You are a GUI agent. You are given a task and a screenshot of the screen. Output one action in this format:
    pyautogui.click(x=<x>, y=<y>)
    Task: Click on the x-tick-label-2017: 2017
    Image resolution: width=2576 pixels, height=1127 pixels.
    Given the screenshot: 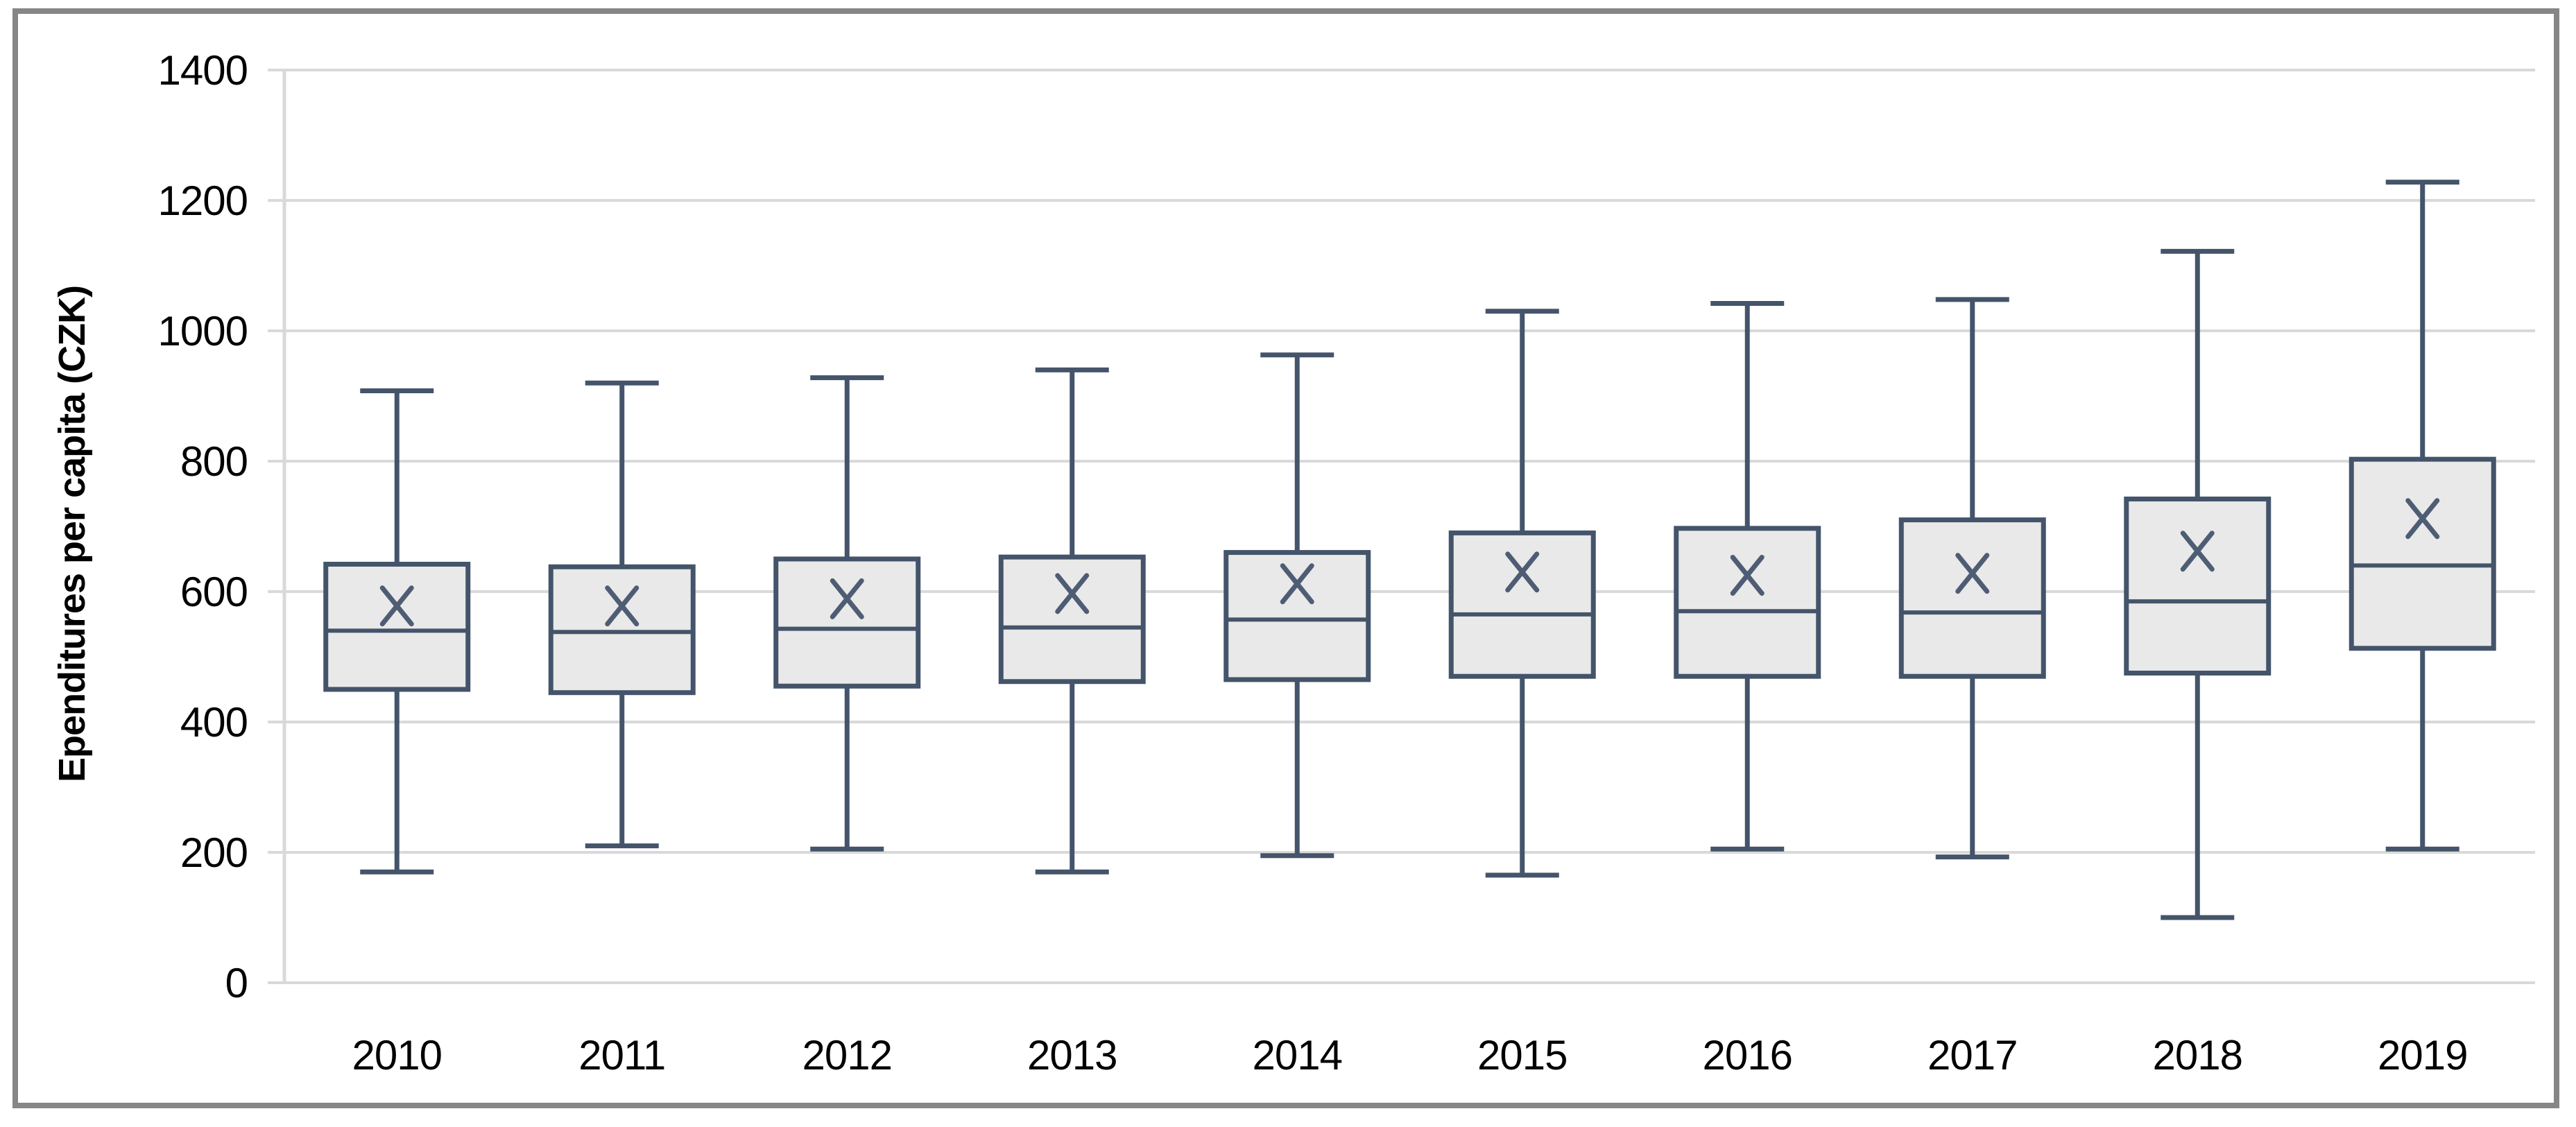 What is the action you would take?
    pyautogui.click(x=1972, y=1055)
    